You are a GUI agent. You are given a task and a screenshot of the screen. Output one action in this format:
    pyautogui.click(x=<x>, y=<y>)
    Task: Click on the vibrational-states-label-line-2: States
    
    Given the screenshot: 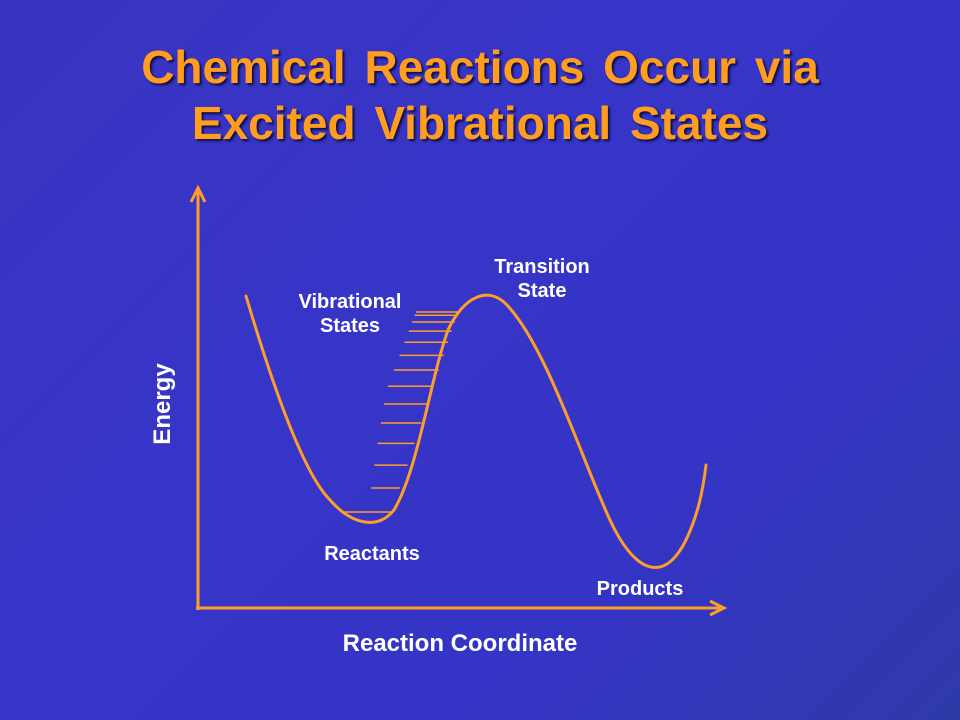 What is the action you would take?
    pyautogui.click(x=350, y=326)
    